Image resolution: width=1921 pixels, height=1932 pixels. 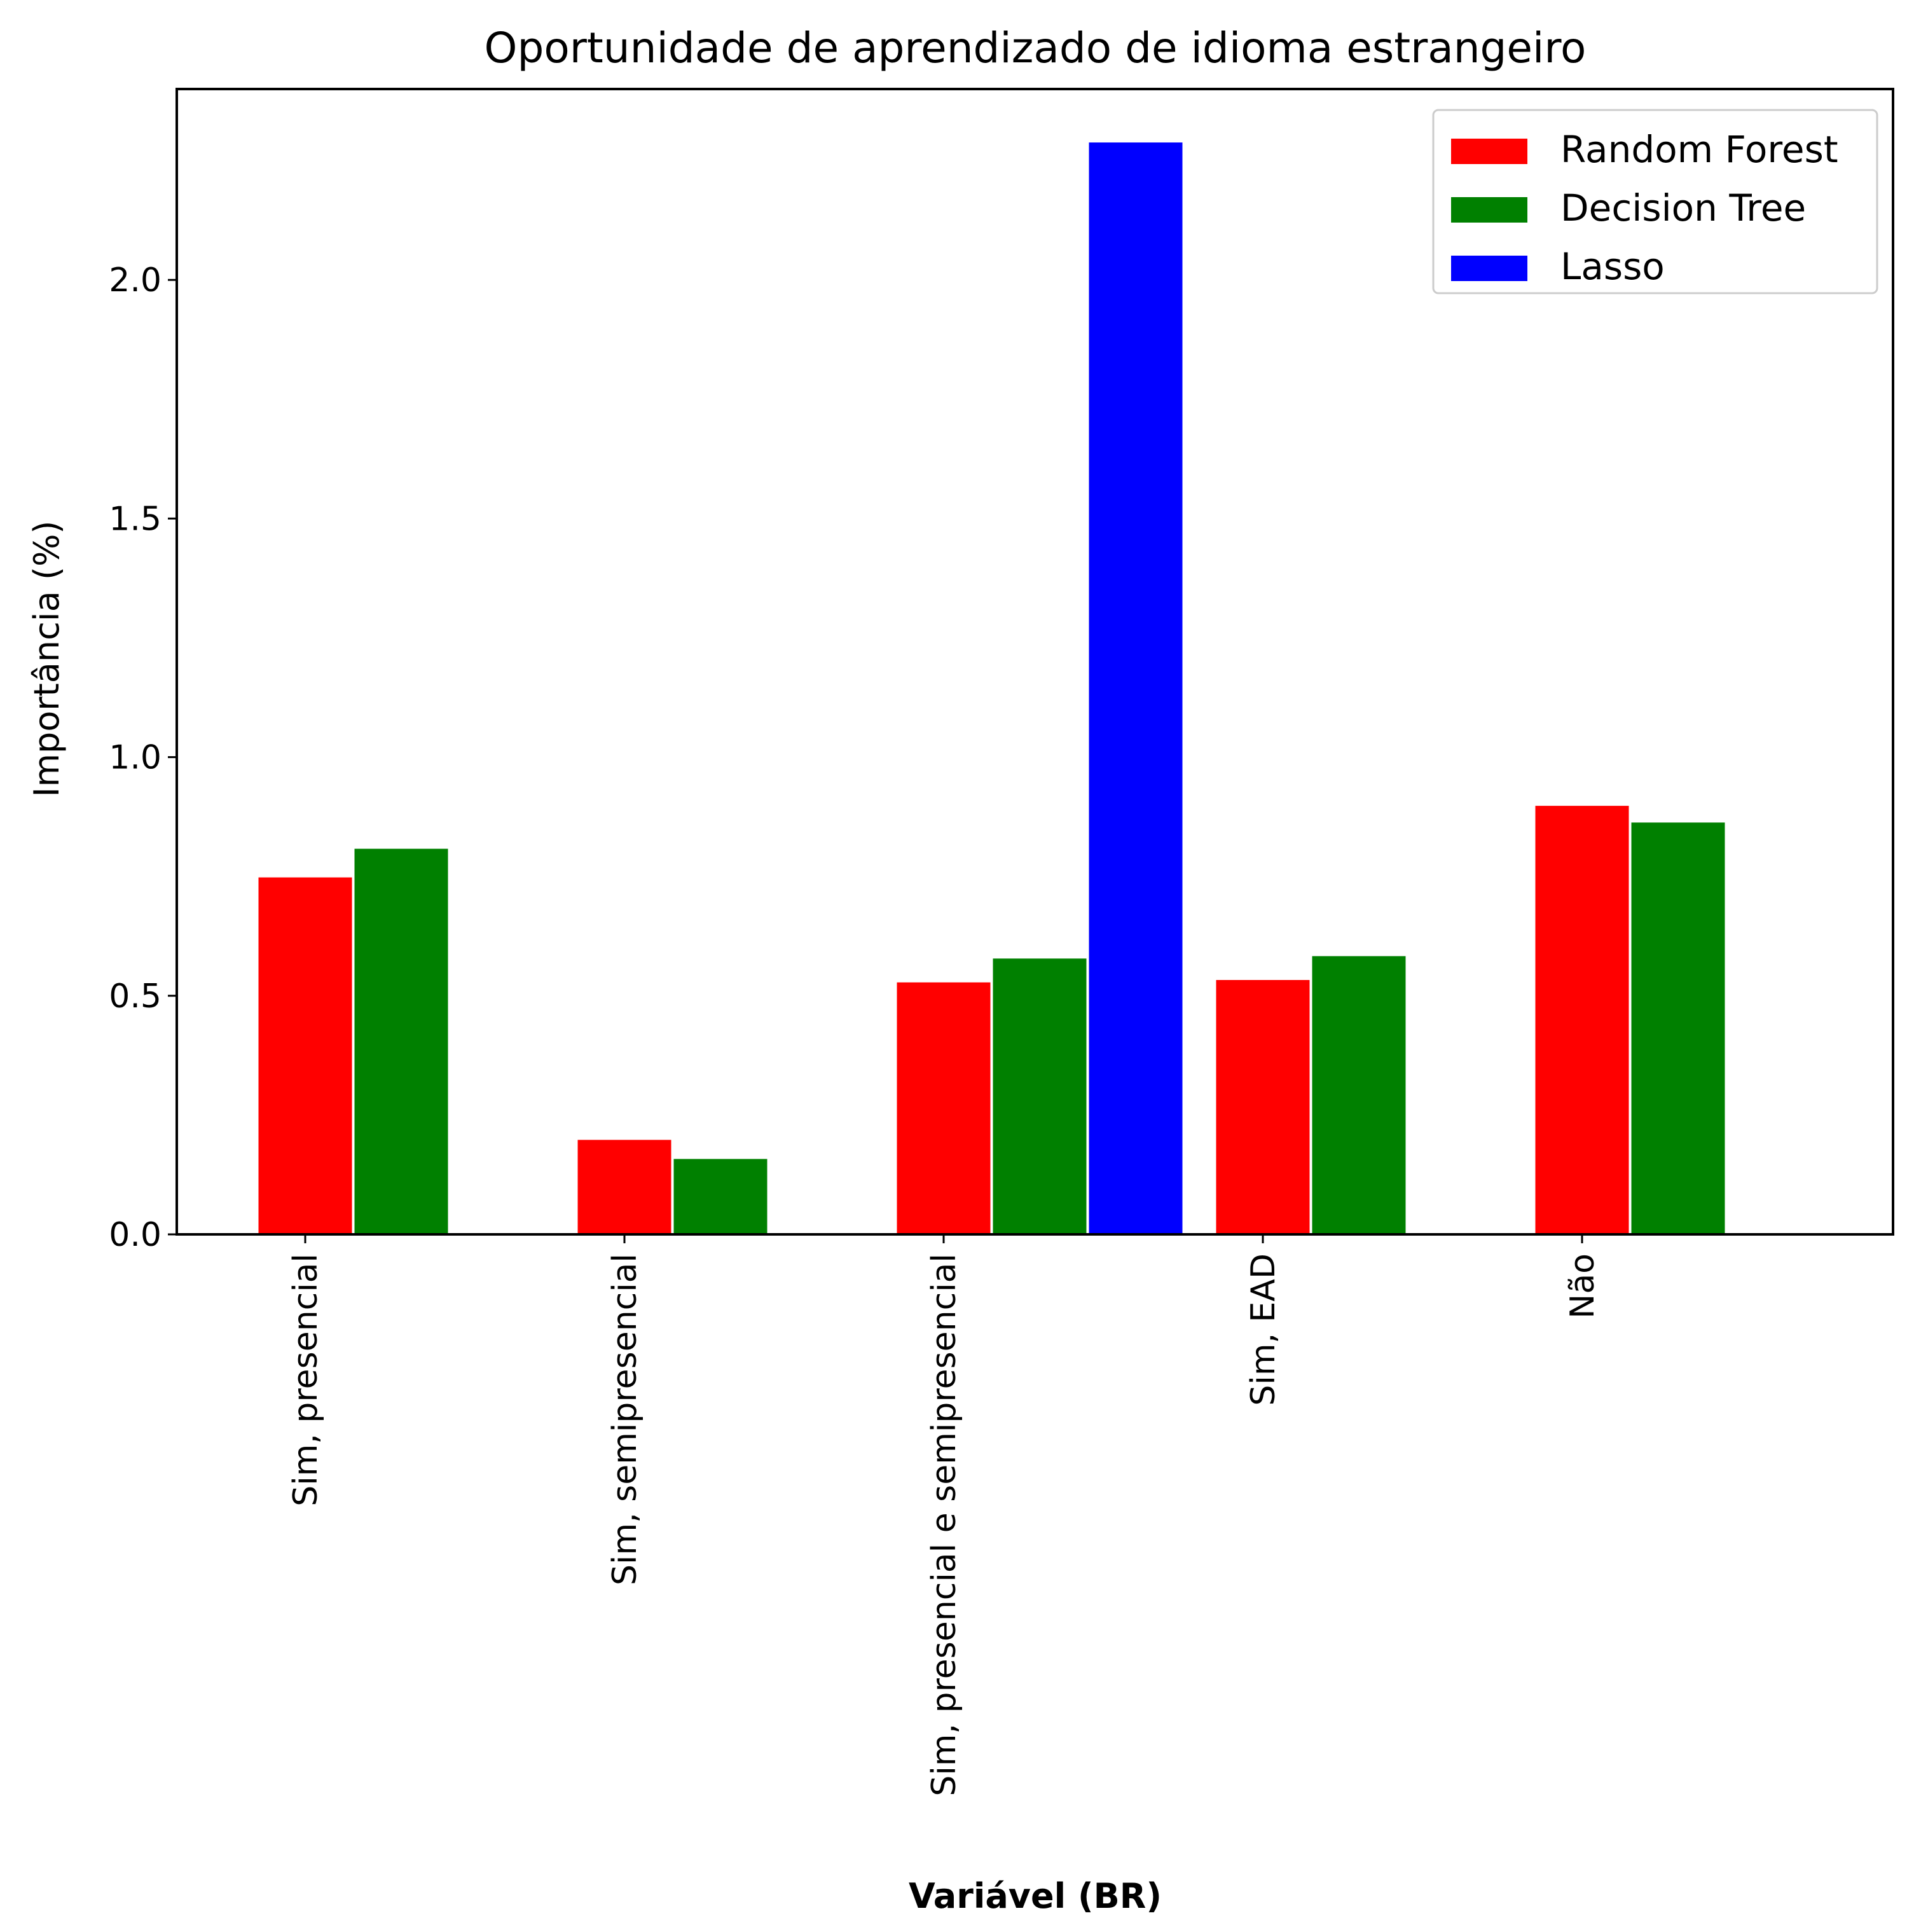 I want to click on x-tick-label: Não, so click(x=1583, y=1286).